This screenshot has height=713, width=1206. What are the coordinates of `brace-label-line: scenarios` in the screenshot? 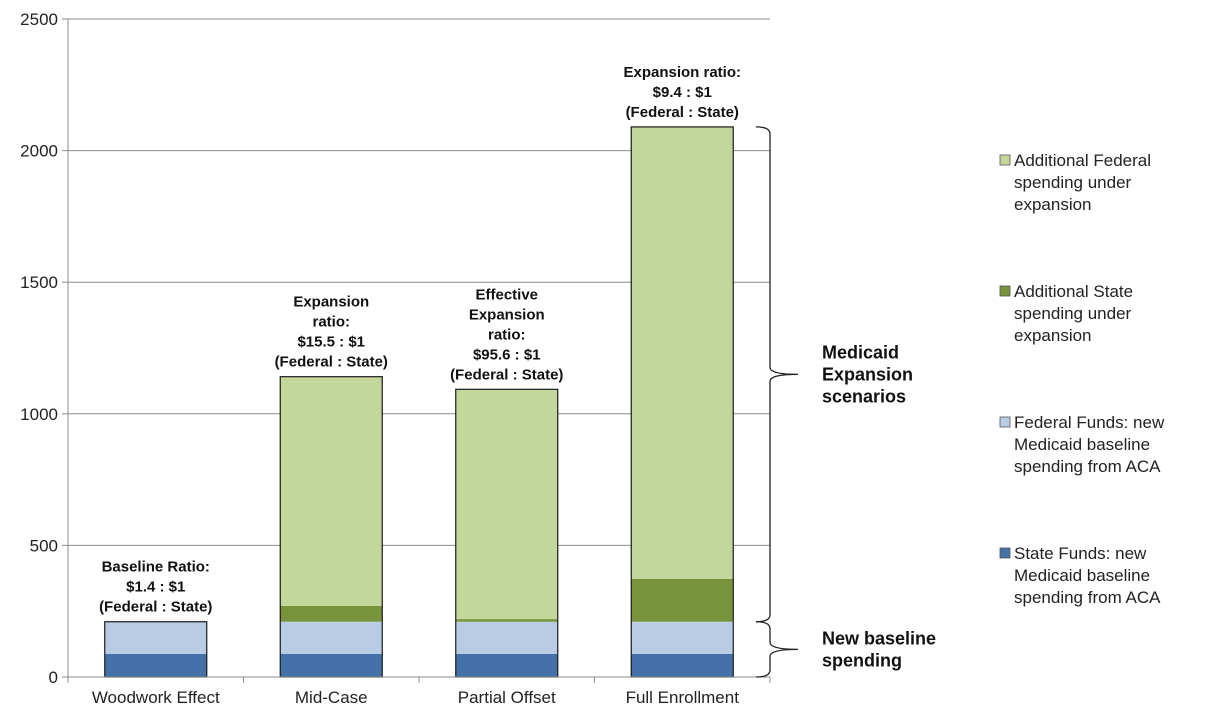 It's located at (864, 396).